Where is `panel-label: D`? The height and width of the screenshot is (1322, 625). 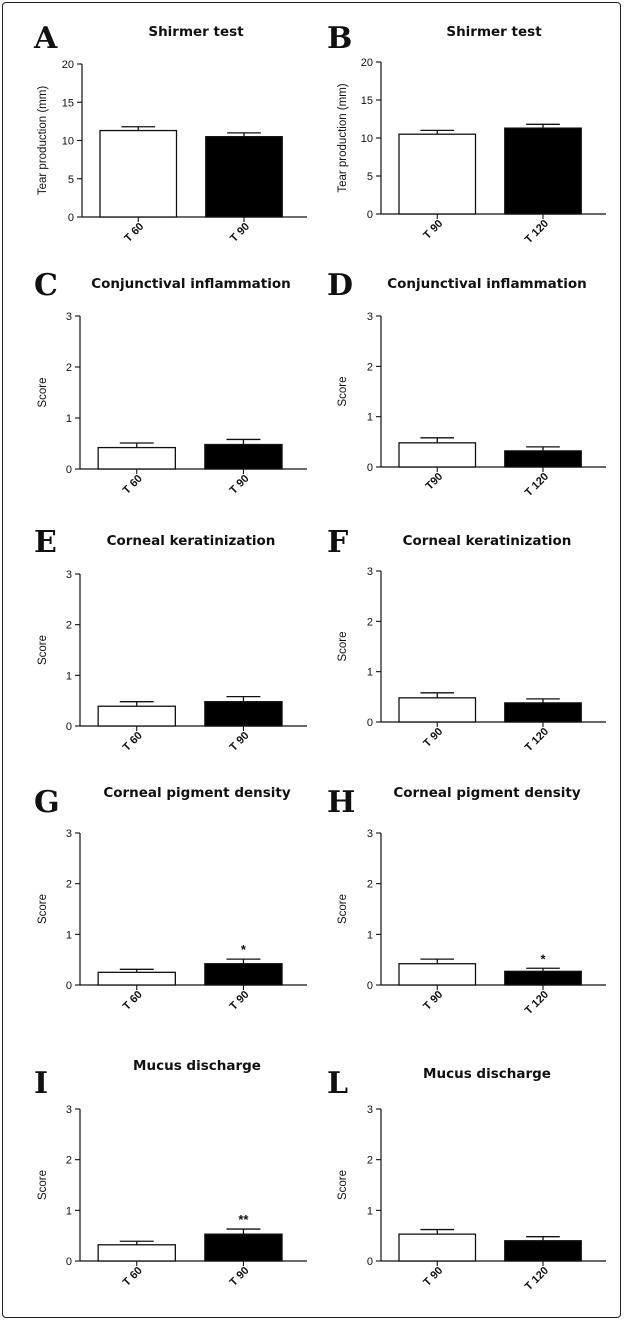 panel-label: D is located at coordinates (340, 285).